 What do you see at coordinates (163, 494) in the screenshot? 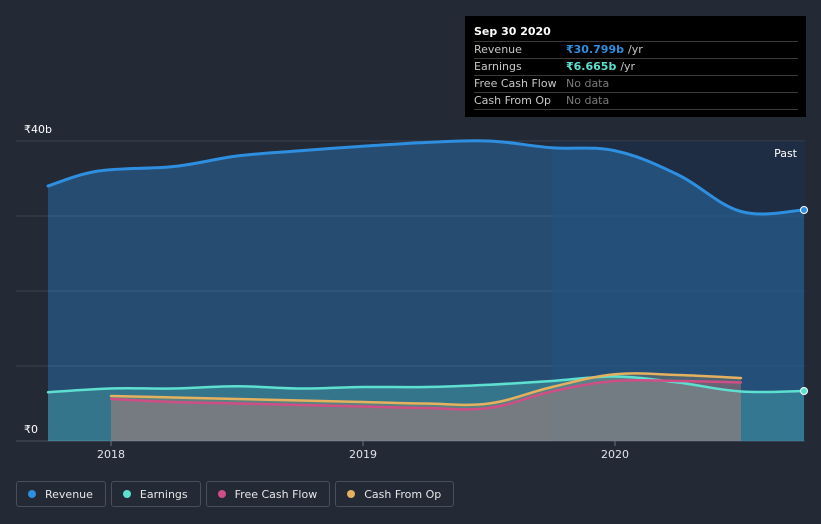
I see `legend-label: Earnings` at bounding box center [163, 494].